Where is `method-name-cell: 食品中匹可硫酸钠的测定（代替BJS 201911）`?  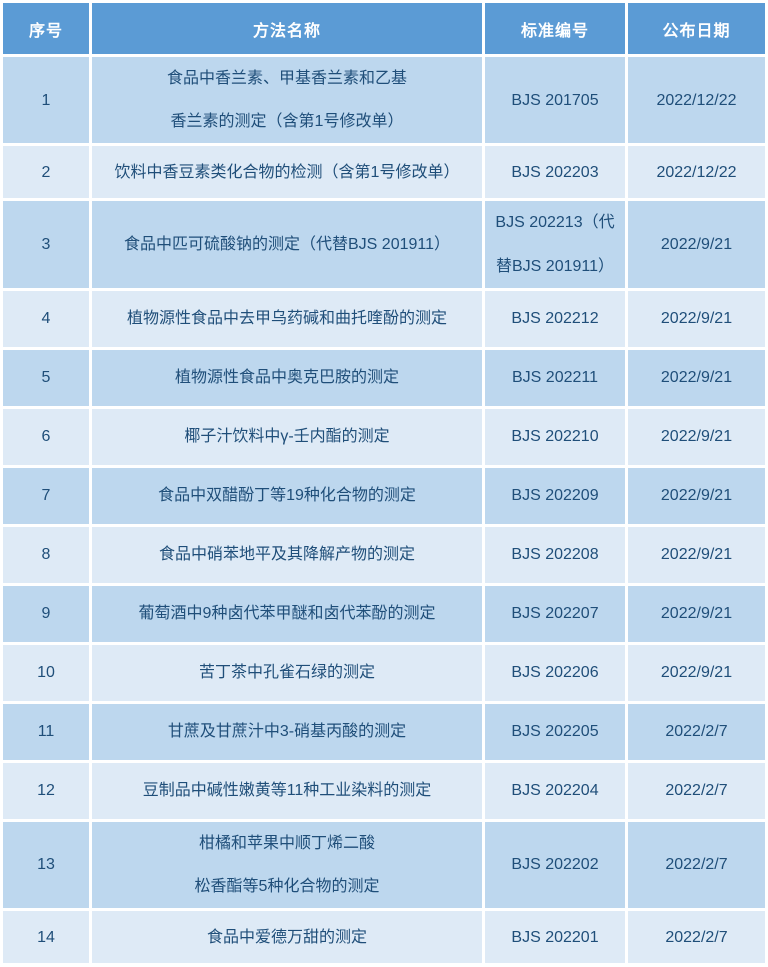 method-name-cell: 食品中匹可硫酸钠的测定（代替BJS 201911） is located at coordinates (287, 244).